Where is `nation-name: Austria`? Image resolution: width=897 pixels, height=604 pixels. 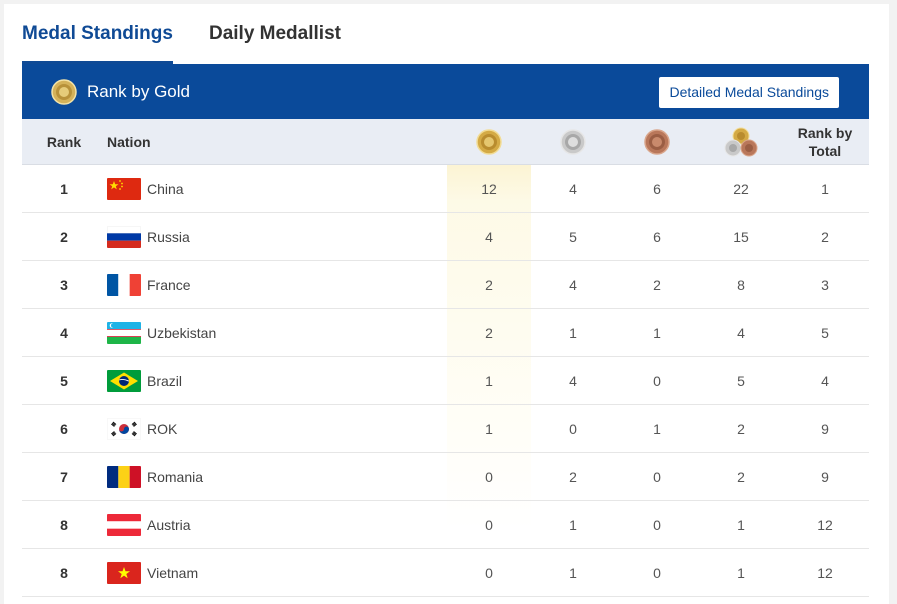 nation-name: Austria is located at coordinates (169, 525).